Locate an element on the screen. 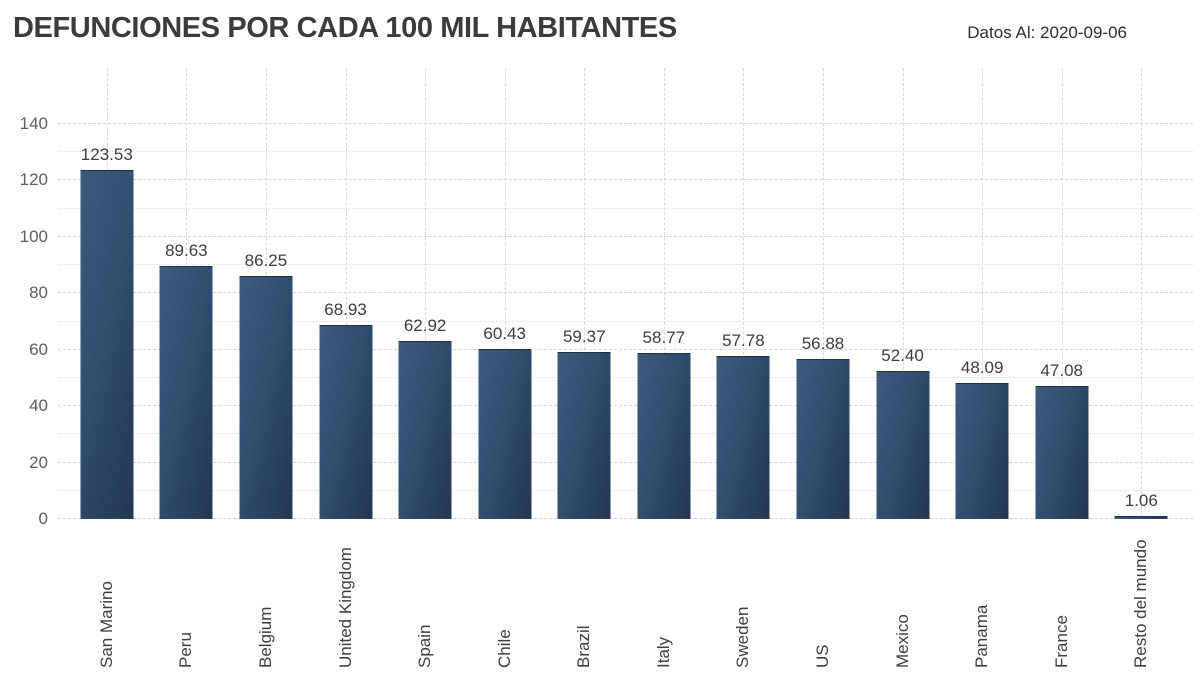  bar-spain is located at coordinates (425, 430).